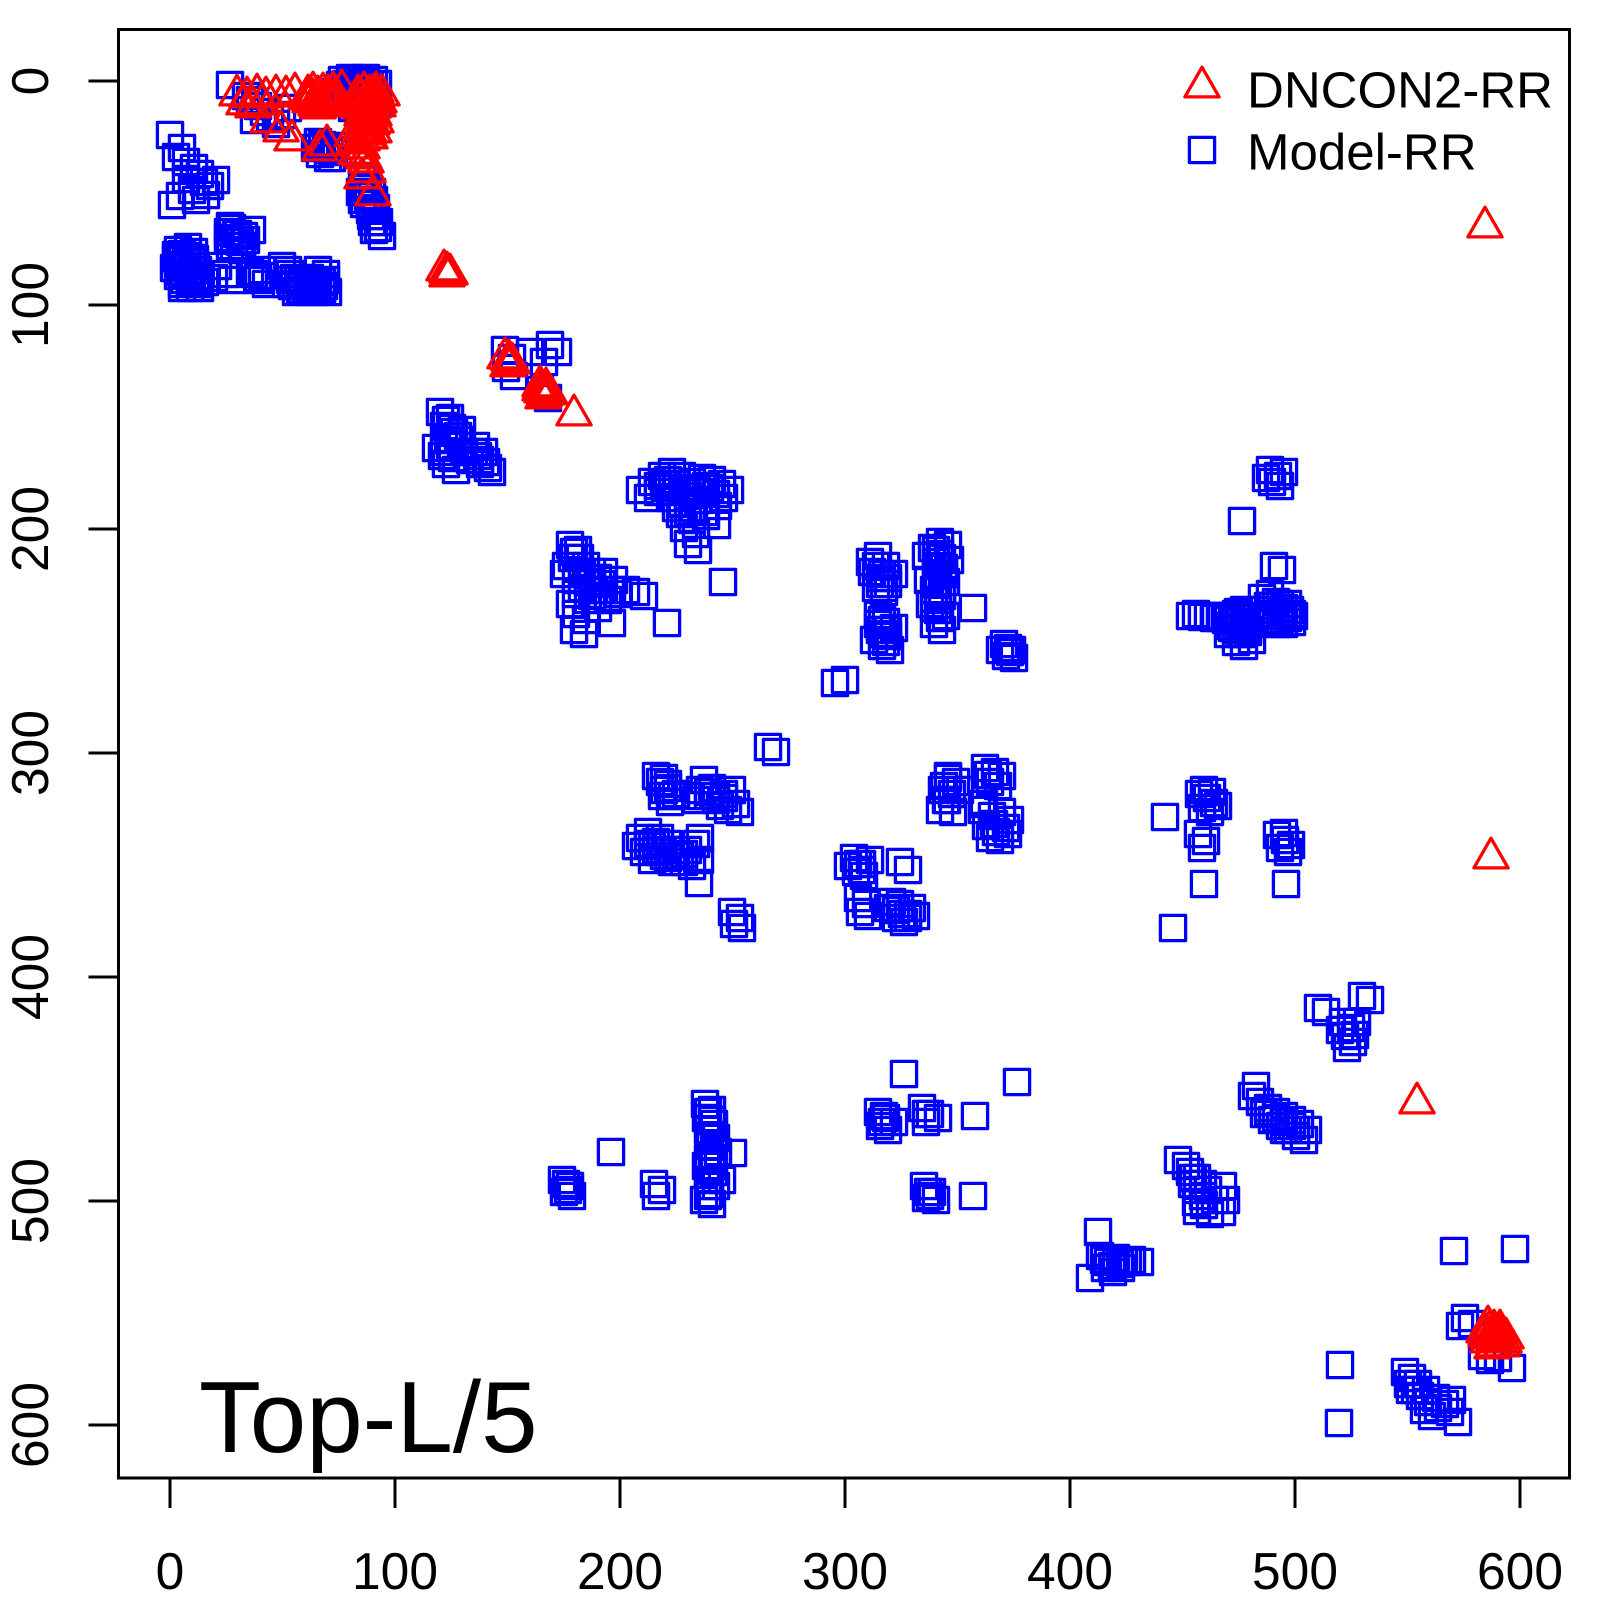  What do you see at coordinates (1400, 90) in the screenshot?
I see `svg-text: DNCON2-RR` at bounding box center [1400, 90].